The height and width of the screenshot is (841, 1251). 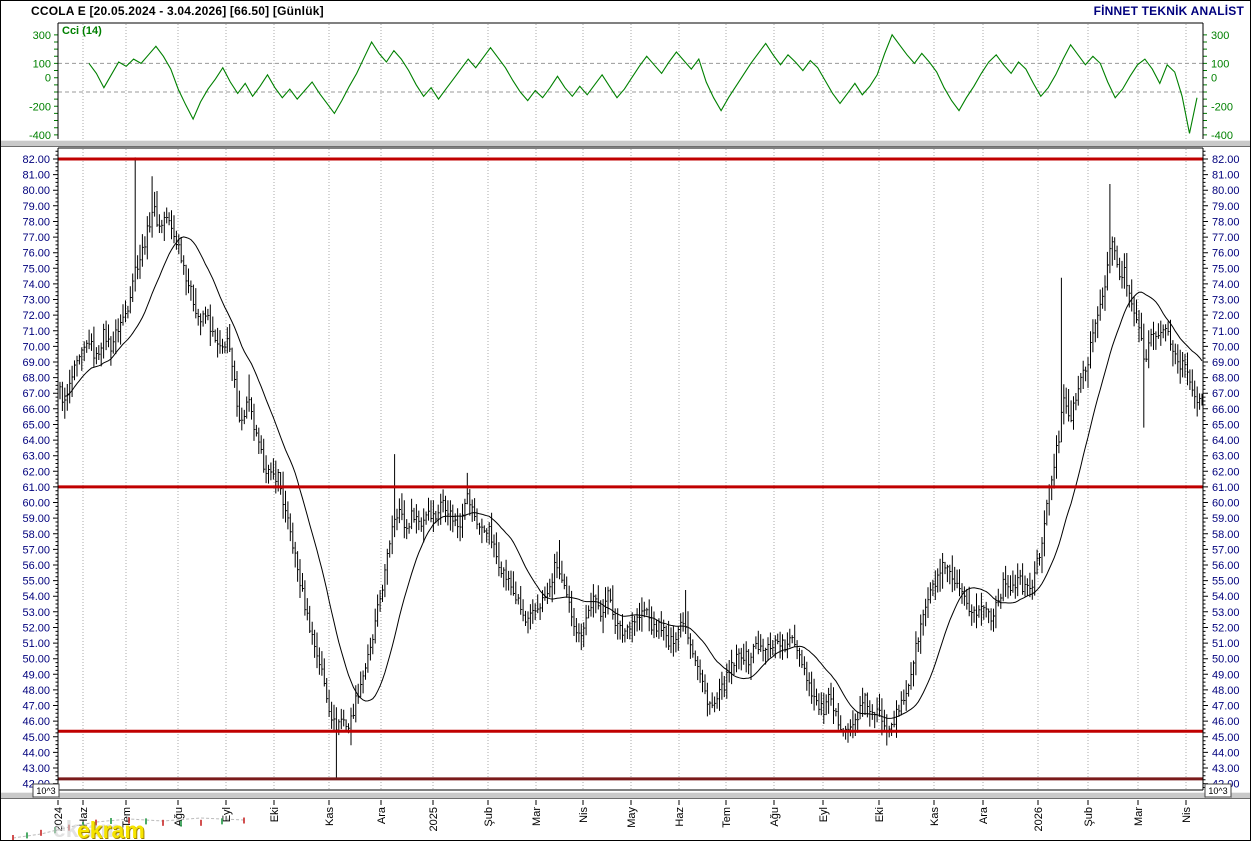 I want to click on price-axis-label: 63.00, so click(x=36, y=457).